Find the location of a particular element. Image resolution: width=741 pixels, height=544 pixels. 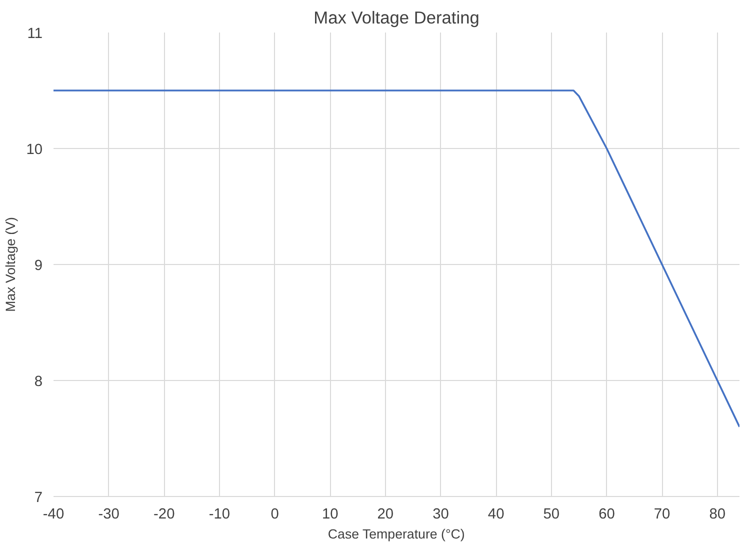

y-tick-label: 11 is located at coordinates (35, 34).